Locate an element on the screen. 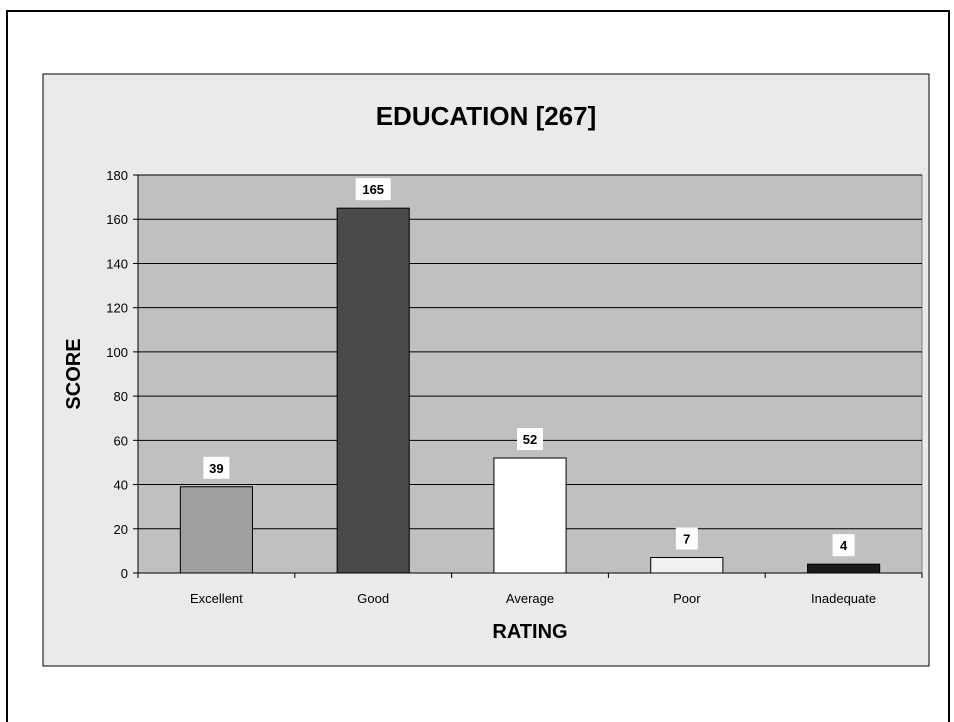 Image resolution: width=954 pixels, height=722 pixels. y-tick-label: 120 is located at coordinates (117, 308).